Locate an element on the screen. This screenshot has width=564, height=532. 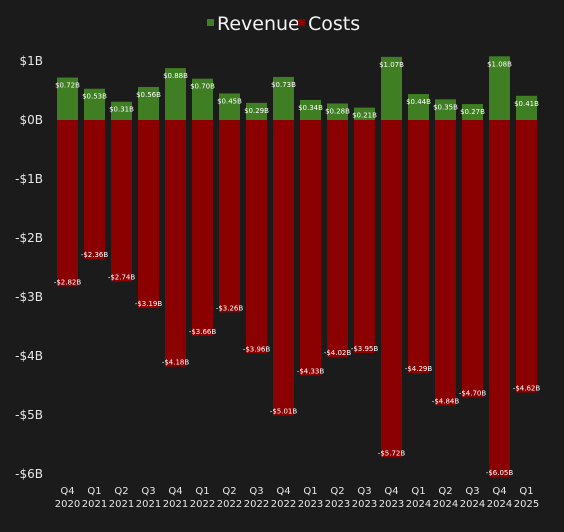
costs-data-label: -$3.66B is located at coordinates (203, 332).